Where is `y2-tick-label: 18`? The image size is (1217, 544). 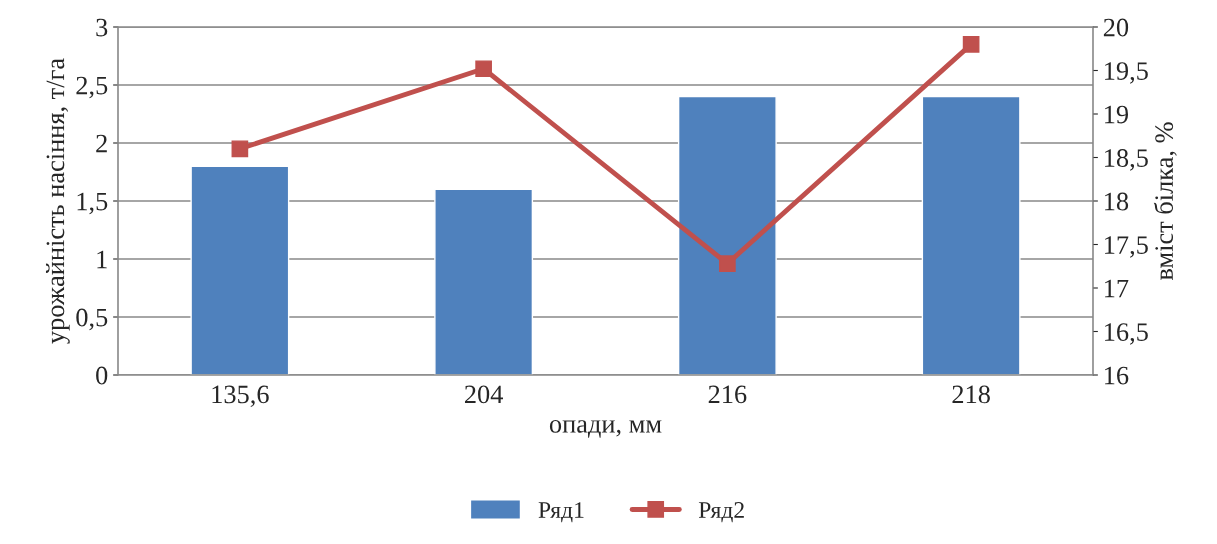 y2-tick-label: 18 is located at coordinates (1117, 201).